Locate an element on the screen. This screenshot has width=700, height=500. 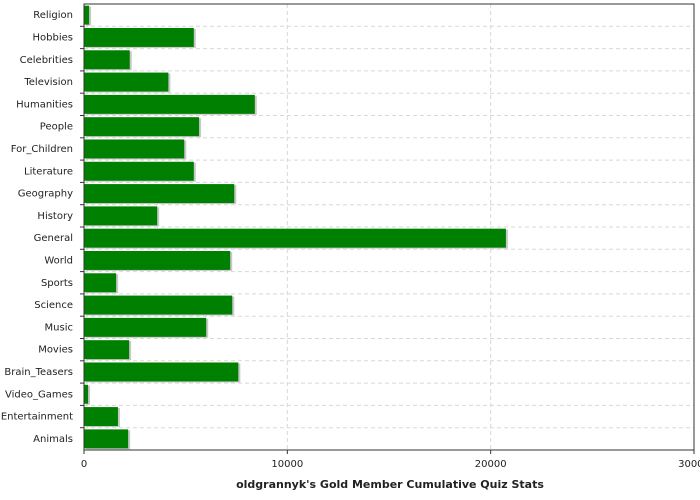
x-tick-label: 10000 is located at coordinates (287, 464).